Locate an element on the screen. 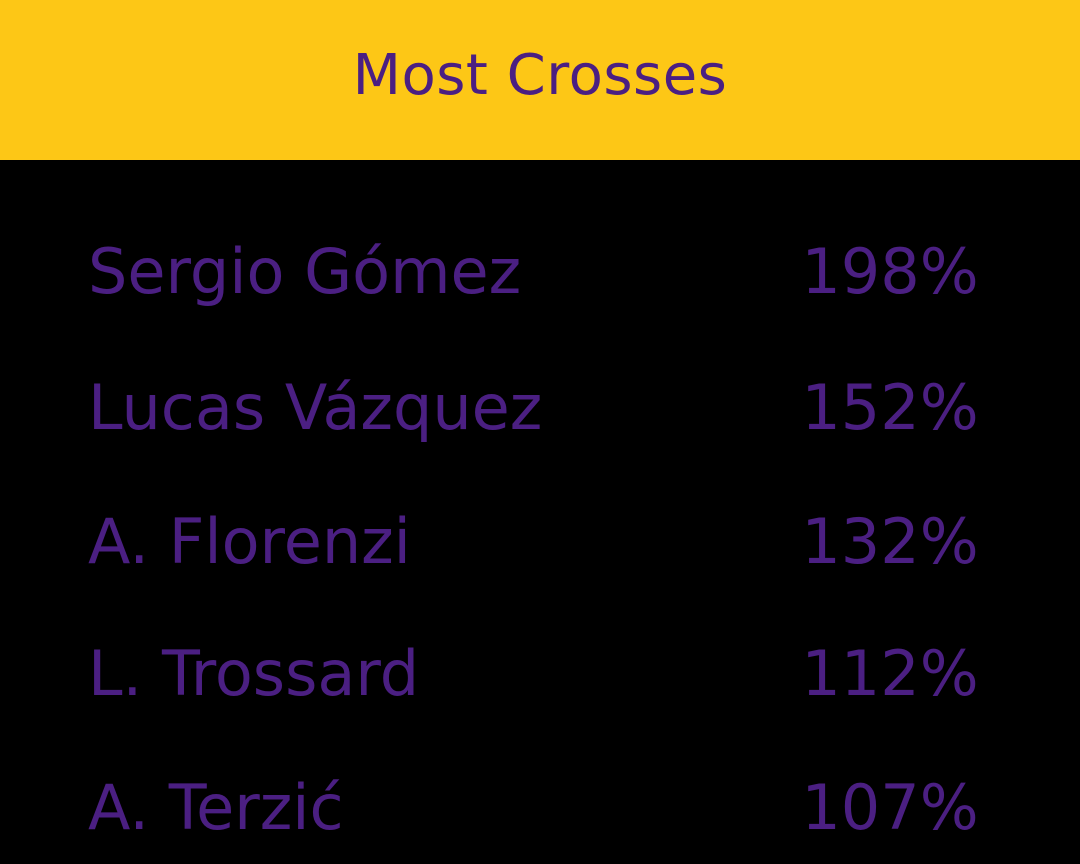  player-value: 152% is located at coordinates (890, 407).